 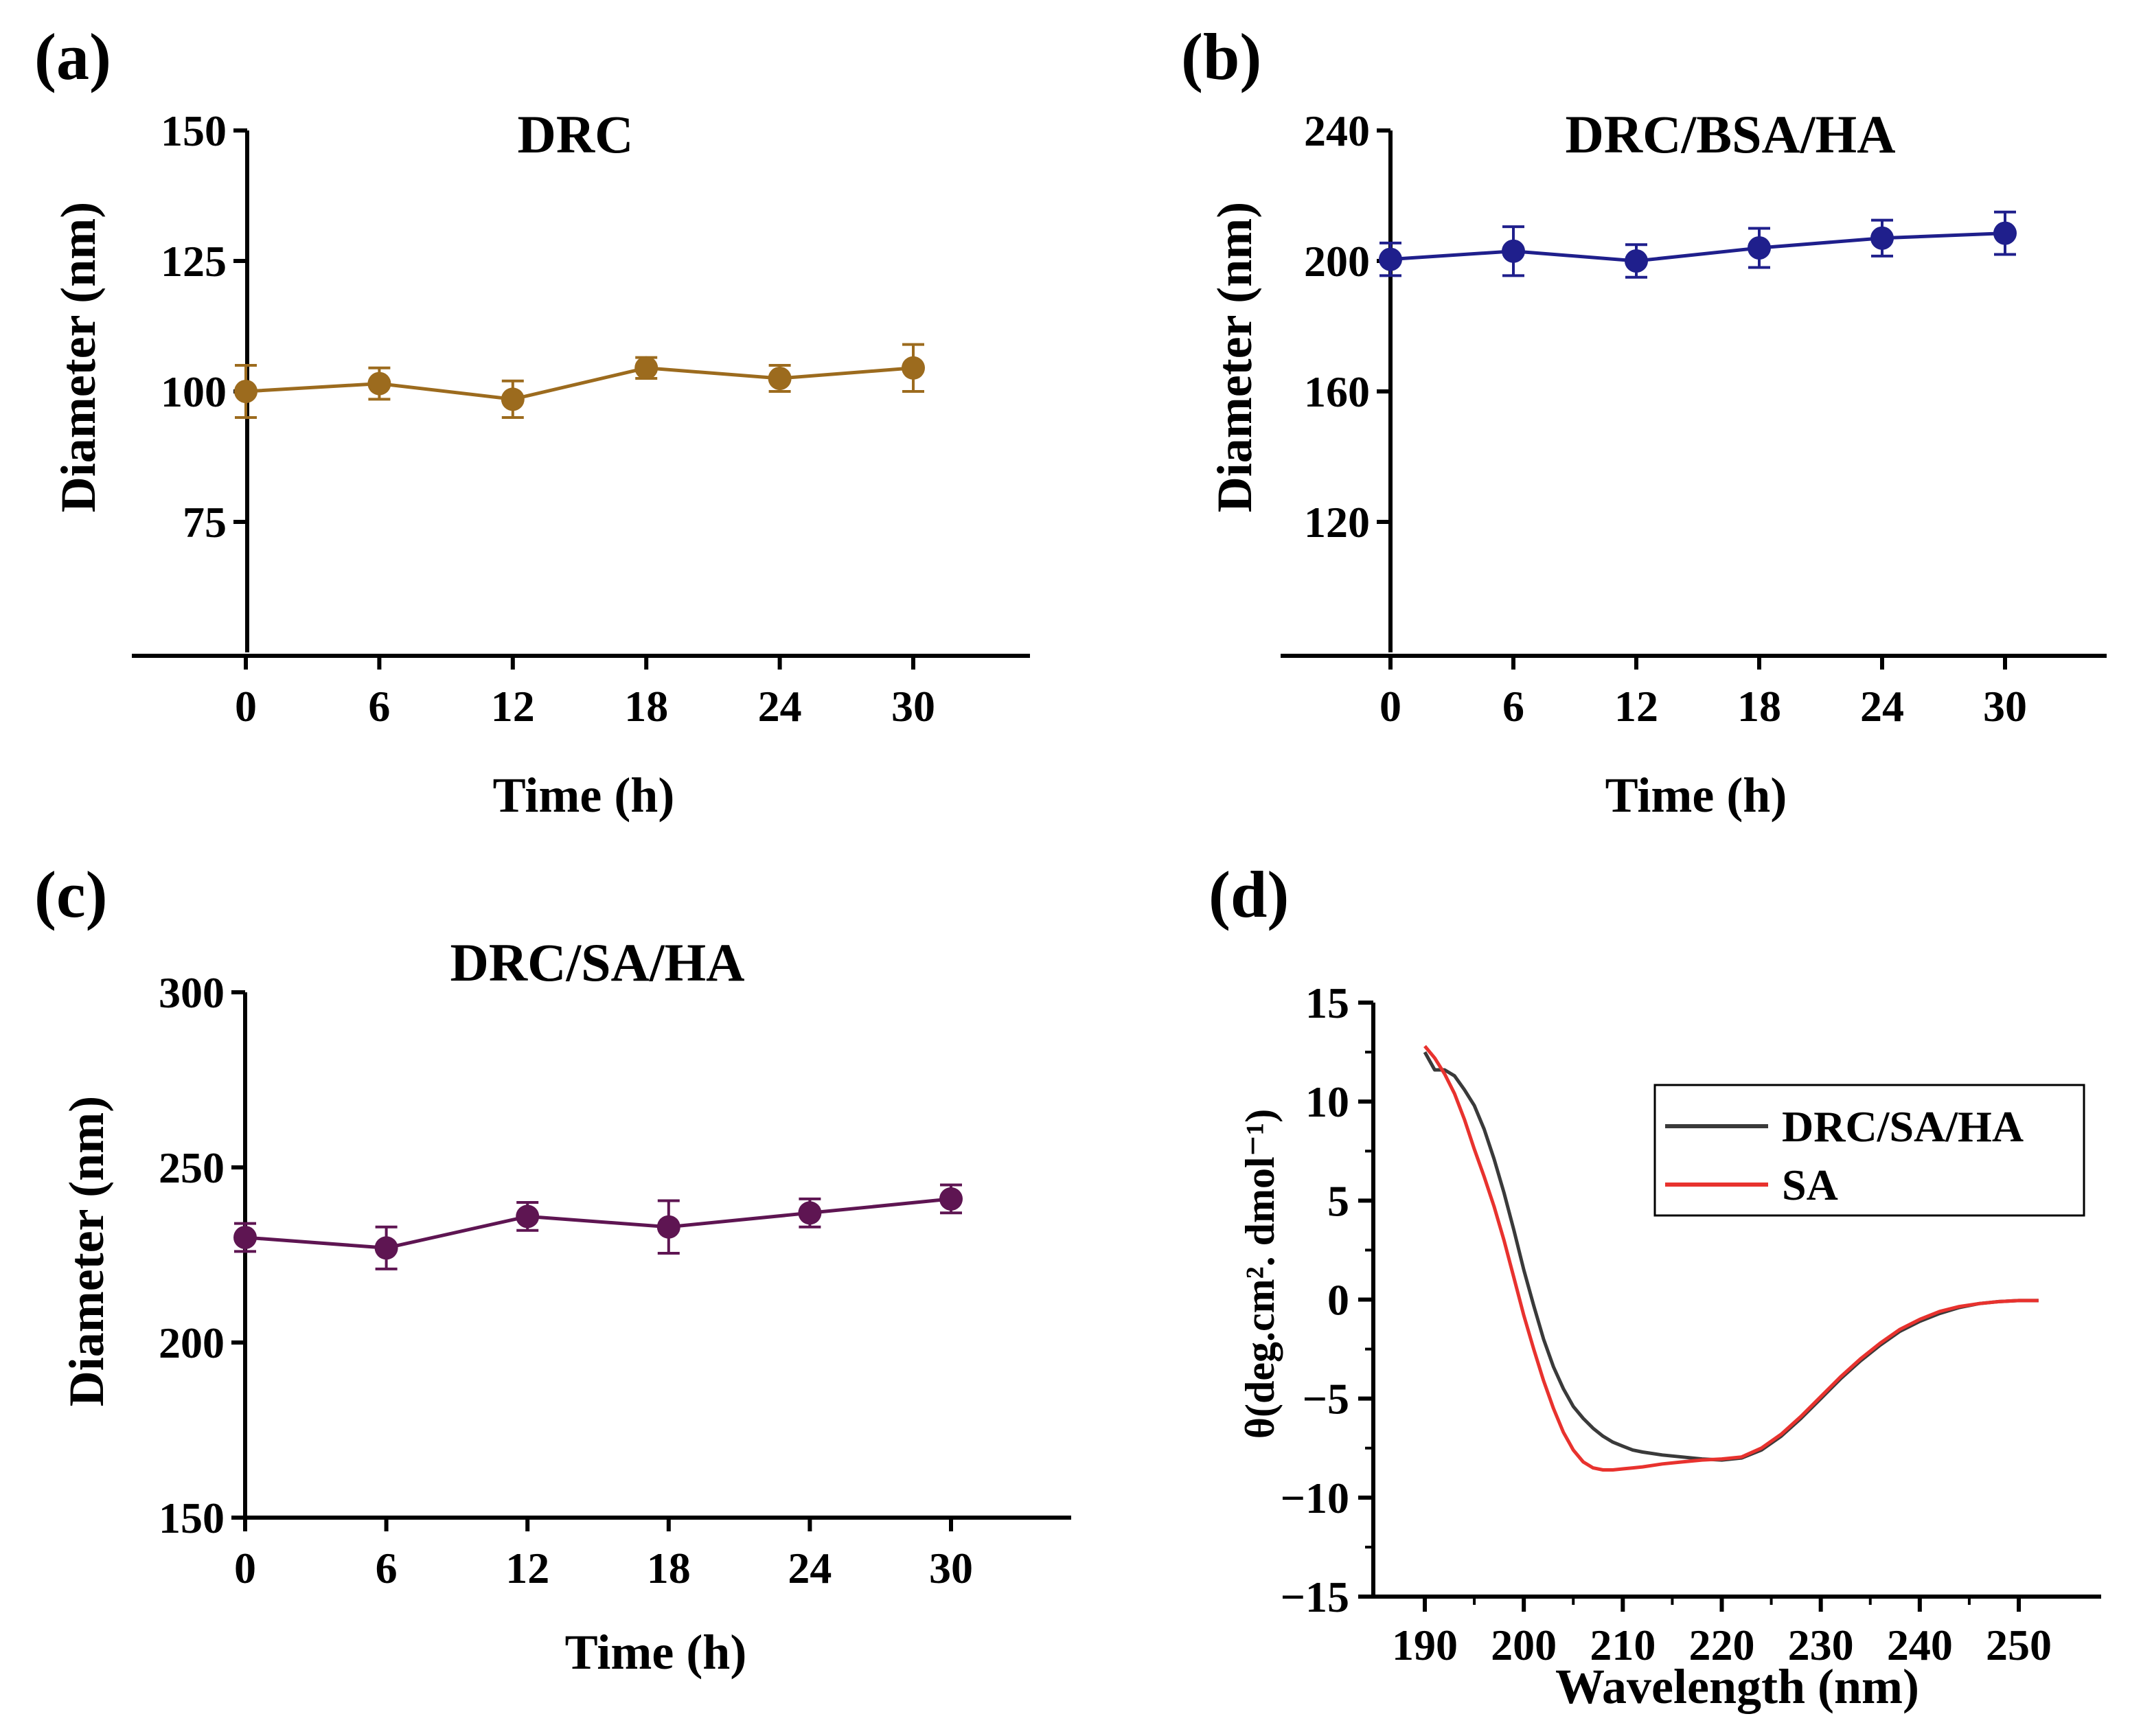 What do you see at coordinates (192, 1342) in the screenshot?
I see `y-tick-label-c: 200` at bounding box center [192, 1342].